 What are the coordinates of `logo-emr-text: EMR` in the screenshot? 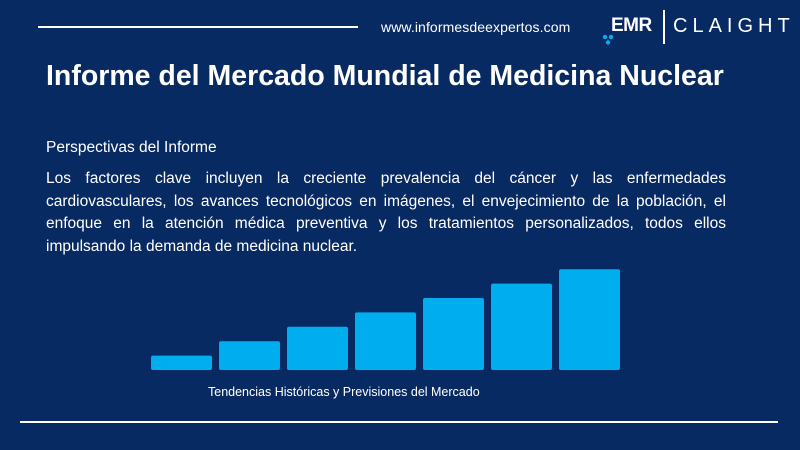 It's located at (631, 25).